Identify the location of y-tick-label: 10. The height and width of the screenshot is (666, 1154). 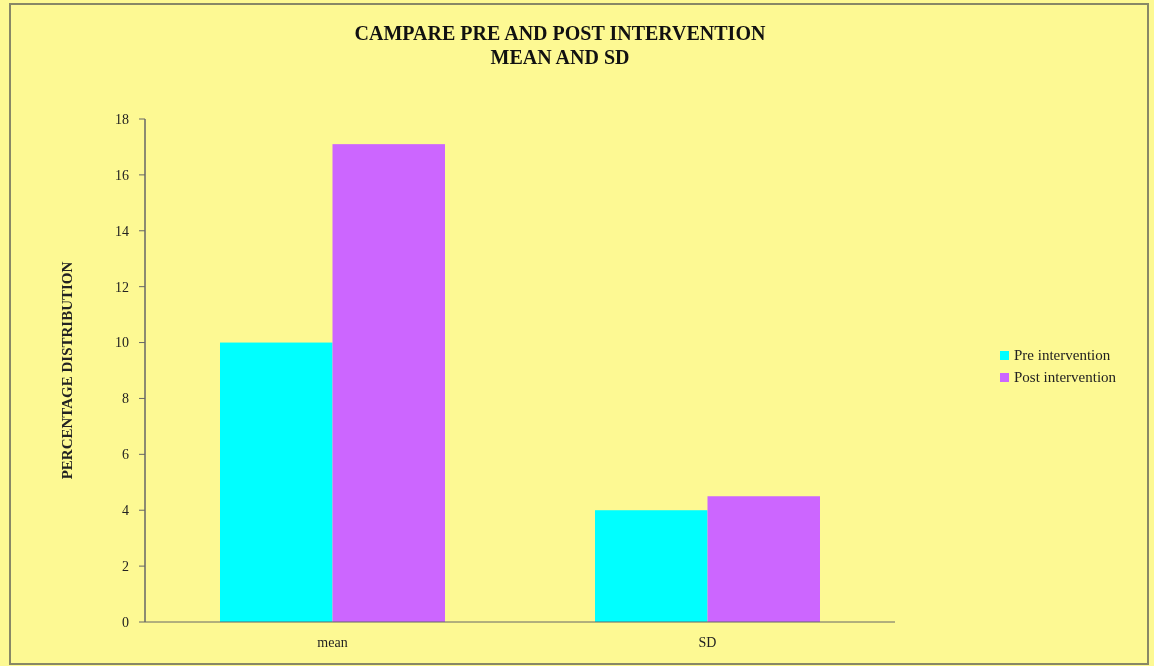
(122, 343).